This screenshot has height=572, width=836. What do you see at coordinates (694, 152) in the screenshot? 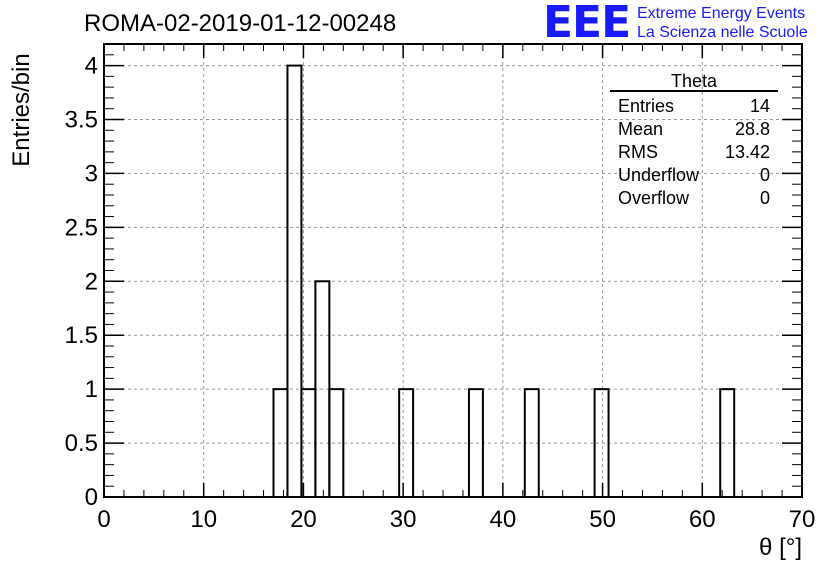
I see `stats-row-rms: RMS 13.42` at bounding box center [694, 152].